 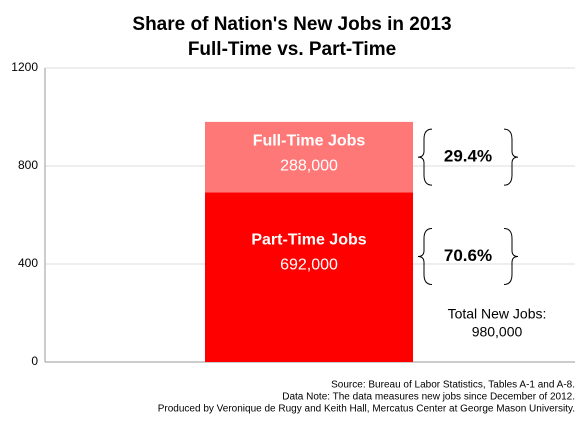 What do you see at coordinates (468, 156) in the screenshot?
I see `share-label: 29.4%` at bounding box center [468, 156].